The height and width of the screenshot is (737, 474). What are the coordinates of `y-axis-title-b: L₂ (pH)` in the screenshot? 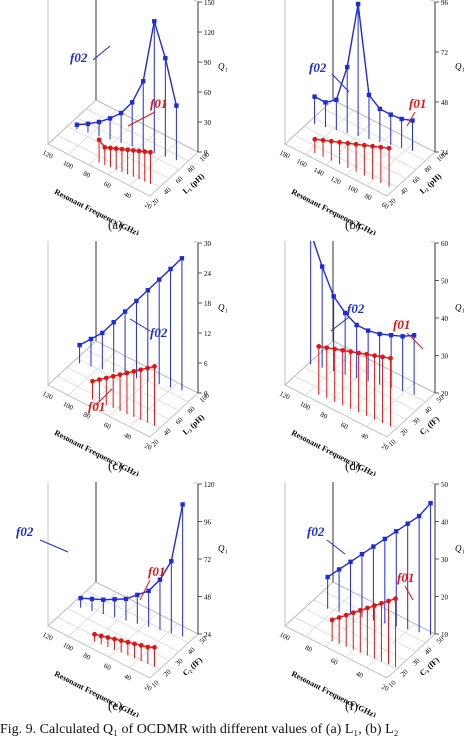 It's located at (430, 184).